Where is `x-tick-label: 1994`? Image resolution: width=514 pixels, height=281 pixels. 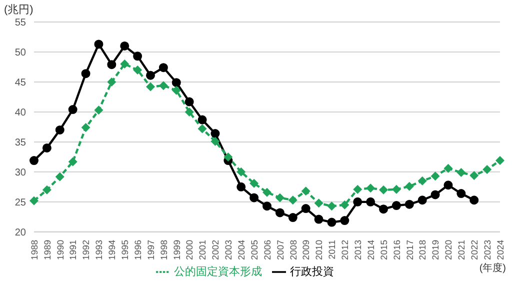 x-tick-label: 1994 is located at coordinates (112, 250).